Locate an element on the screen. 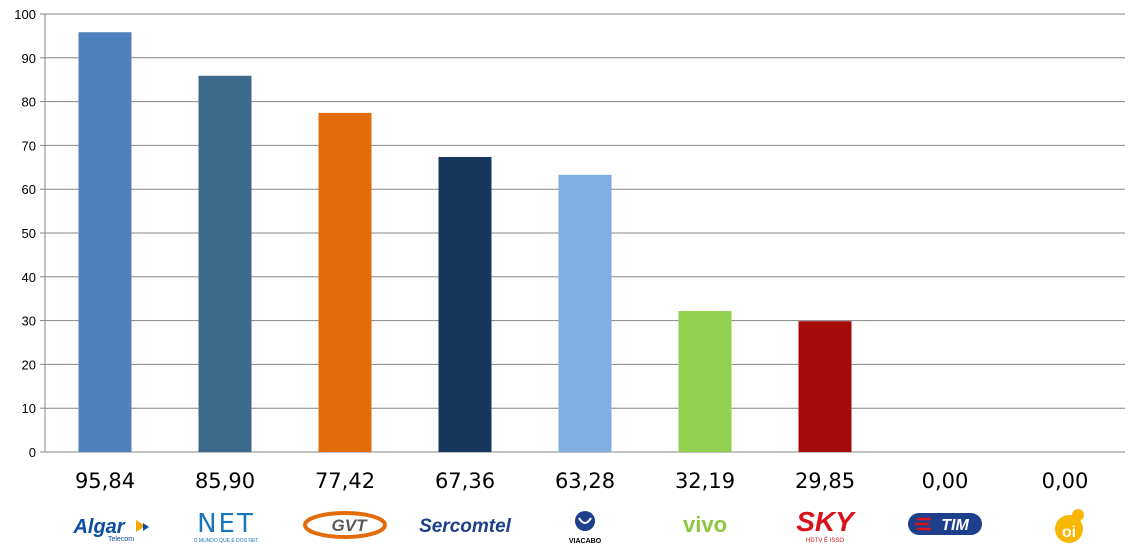 Image resolution: width=1133 pixels, height=549 pixels. value-label: 63,28 is located at coordinates (585, 481).